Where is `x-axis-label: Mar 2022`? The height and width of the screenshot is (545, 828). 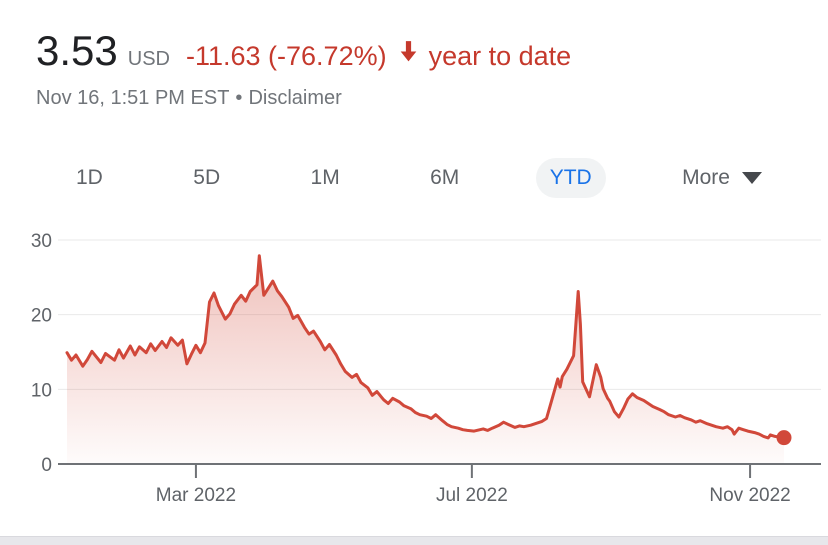 x-axis-label: Mar 2022 is located at coordinates (196, 495).